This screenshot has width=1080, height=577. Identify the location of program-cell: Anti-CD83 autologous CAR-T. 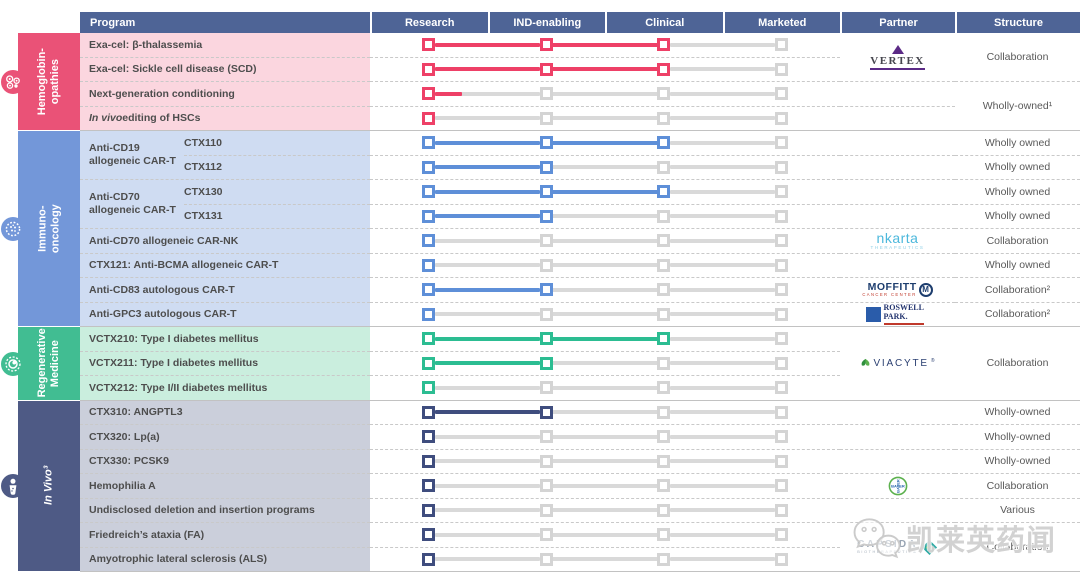
(225, 290).